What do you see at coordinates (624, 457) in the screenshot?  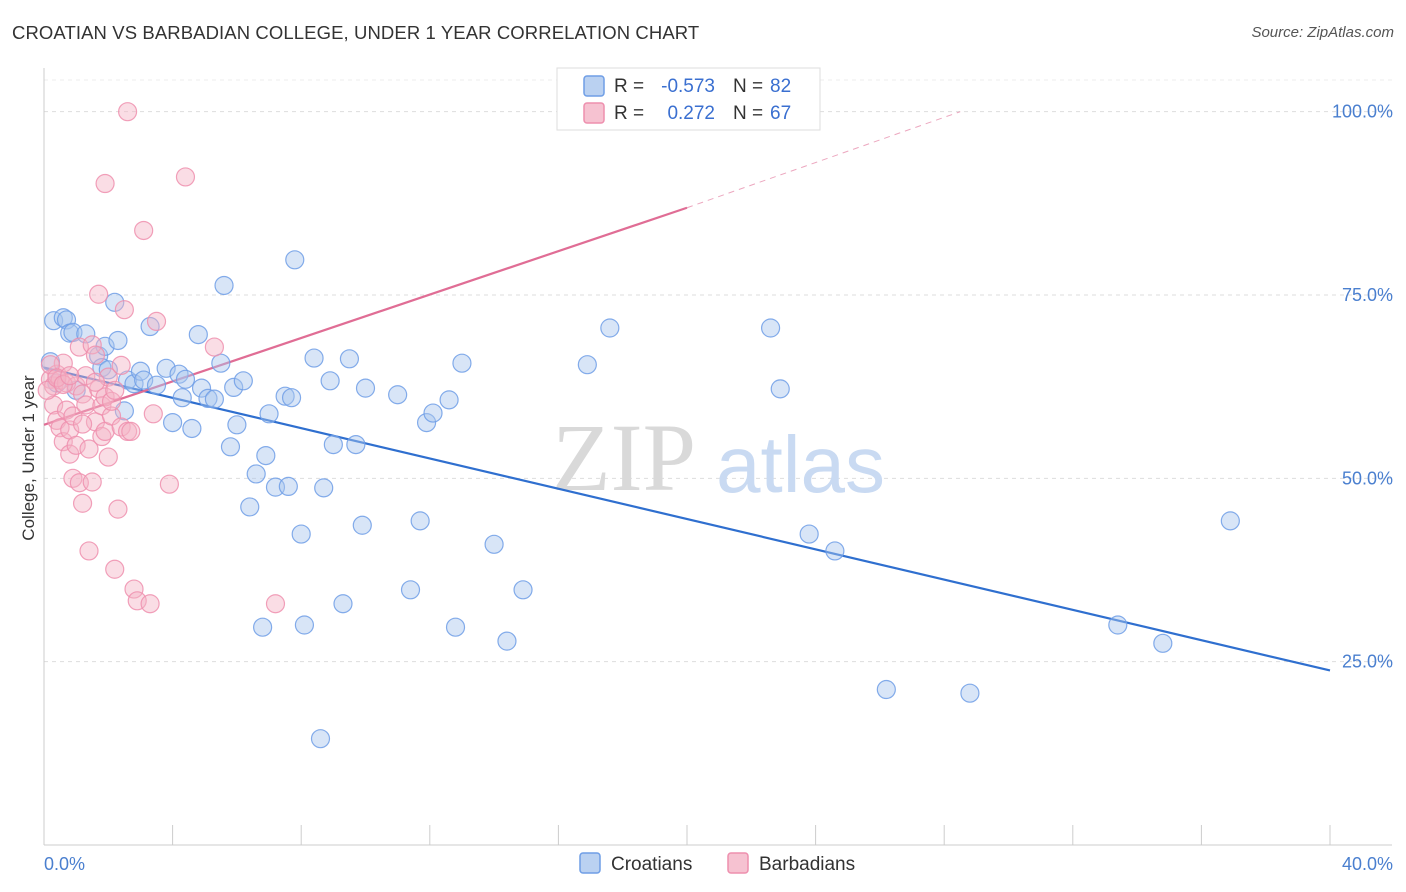 I see `watermark-zip: ZIP` at bounding box center [624, 457].